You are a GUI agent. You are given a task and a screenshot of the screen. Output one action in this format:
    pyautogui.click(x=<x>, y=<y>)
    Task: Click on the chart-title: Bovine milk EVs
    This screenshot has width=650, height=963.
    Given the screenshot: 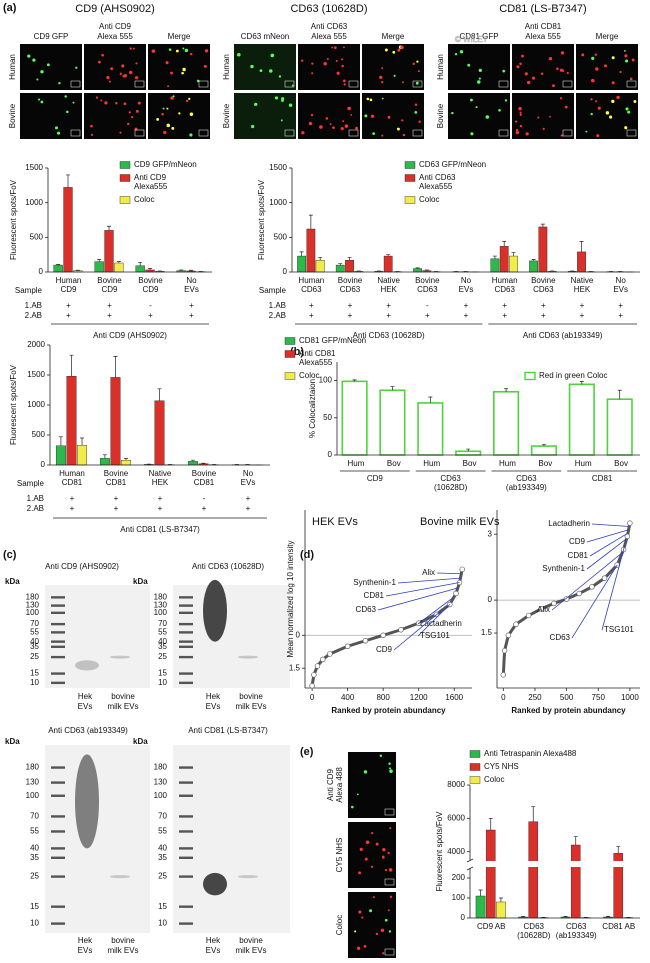 What is the action you would take?
    pyautogui.click(x=460, y=522)
    